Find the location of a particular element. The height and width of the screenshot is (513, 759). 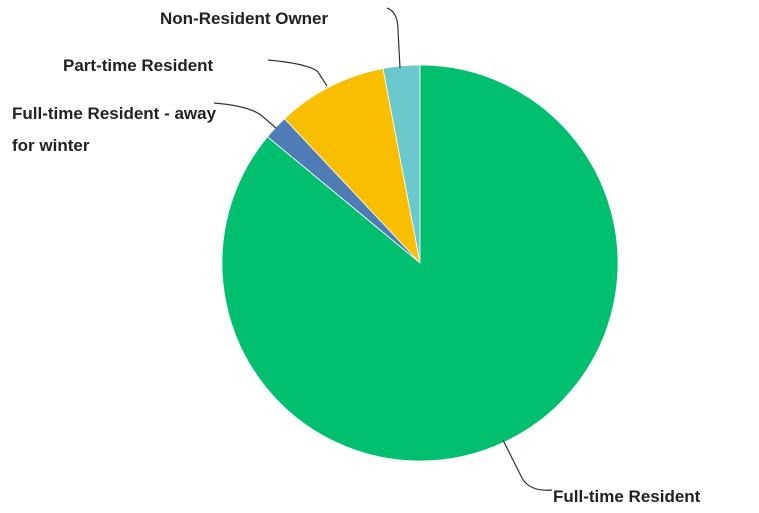

slice-label: Full-time Resident is located at coordinates (627, 496).